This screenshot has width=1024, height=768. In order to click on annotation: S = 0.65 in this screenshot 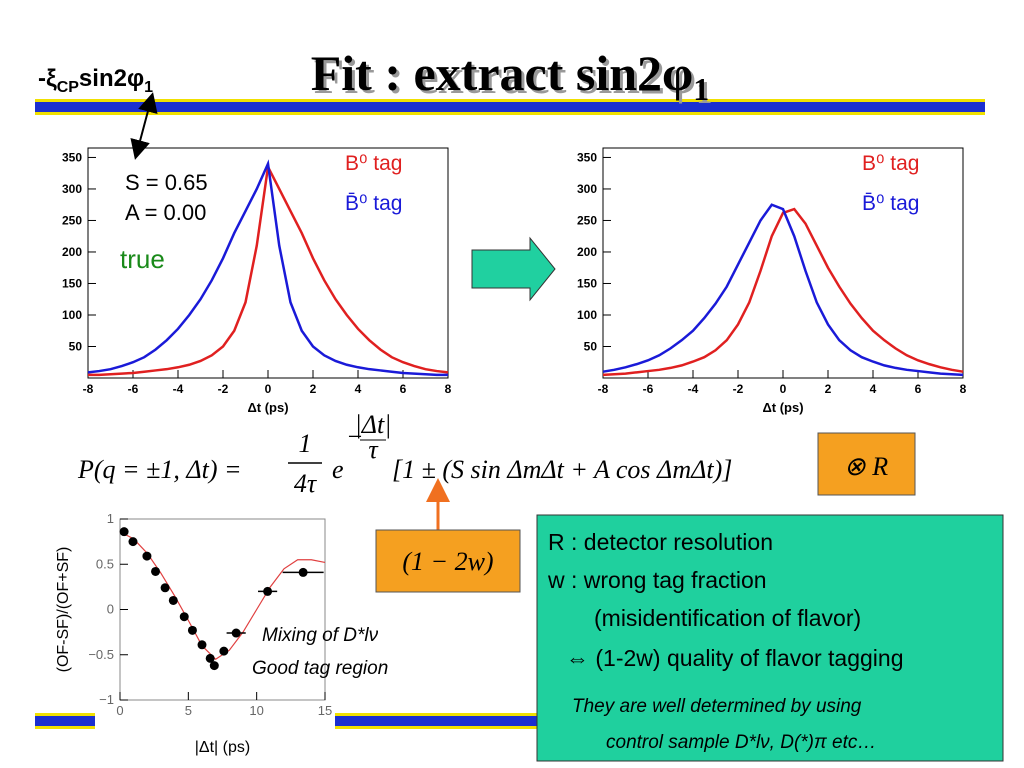, I will do `click(166, 182)`.